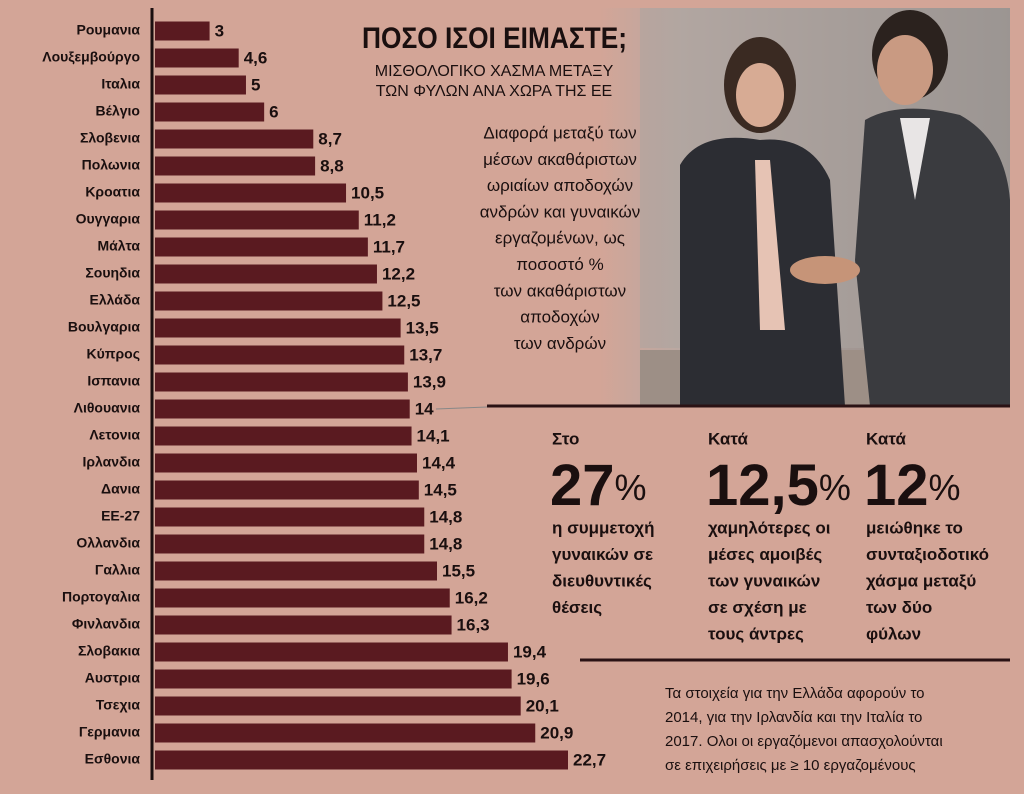  Describe the element at coordinates (756, 633) in the screenshot. I see `stat-text: τους άντρες` at that location.